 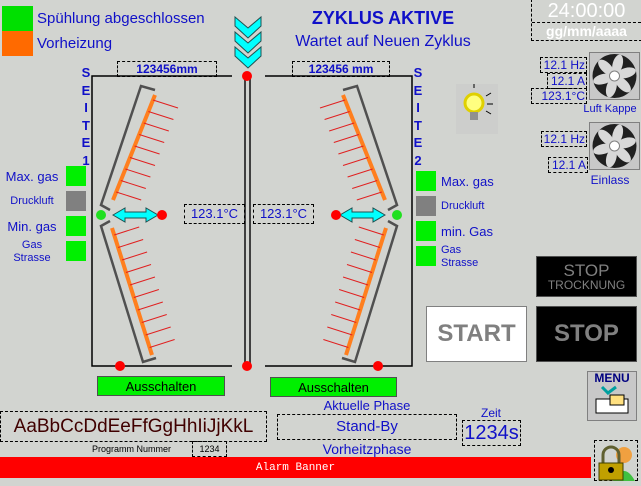 I want to click on center-pipe, so click(x=247, y=221).